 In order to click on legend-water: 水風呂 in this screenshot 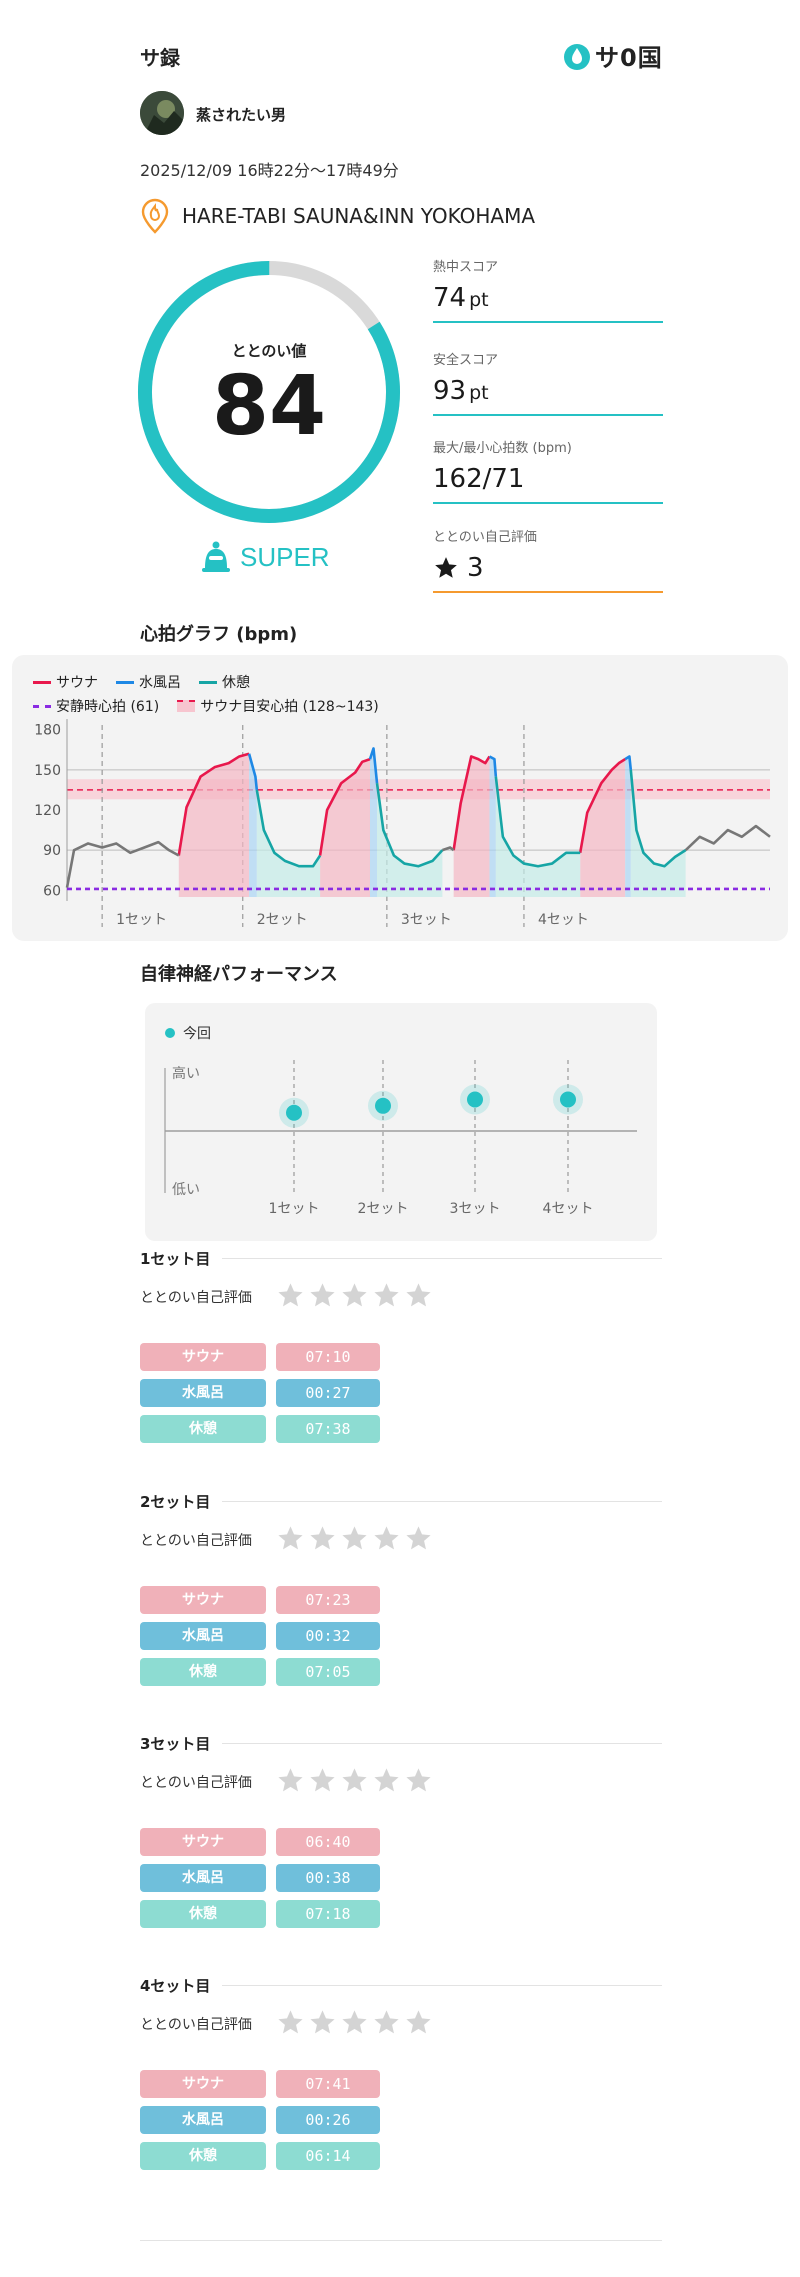, I will do `click(148, 682)`.